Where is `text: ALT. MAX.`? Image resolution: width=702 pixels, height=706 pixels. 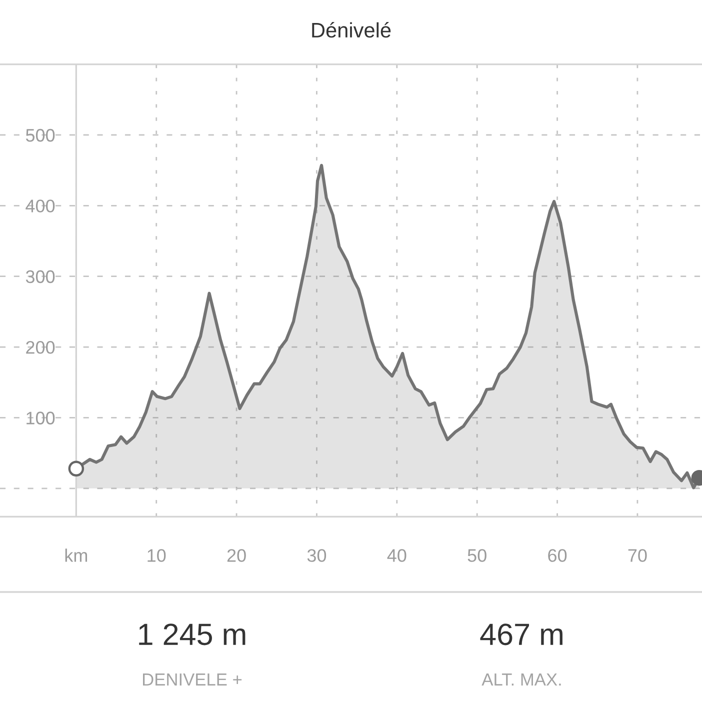
text: ALT. MAX. is located at coordinates (521, 680).